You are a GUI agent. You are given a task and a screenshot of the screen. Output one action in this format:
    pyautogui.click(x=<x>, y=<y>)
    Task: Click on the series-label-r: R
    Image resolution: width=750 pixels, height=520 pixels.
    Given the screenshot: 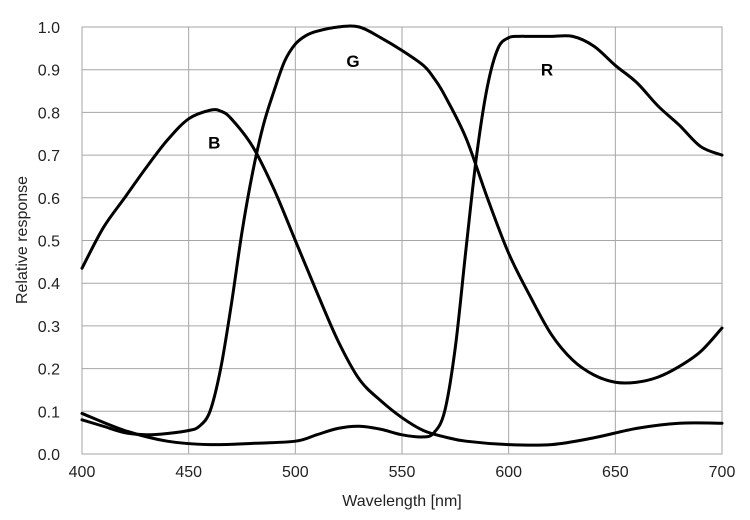 What is the action you would take?
    pyautogui.click(x=547, y=70)
    